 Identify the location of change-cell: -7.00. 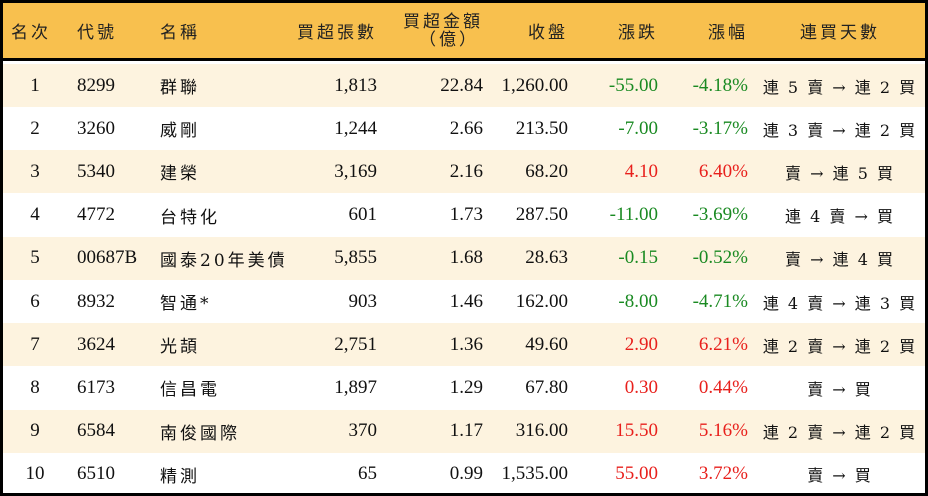
(638, 128).